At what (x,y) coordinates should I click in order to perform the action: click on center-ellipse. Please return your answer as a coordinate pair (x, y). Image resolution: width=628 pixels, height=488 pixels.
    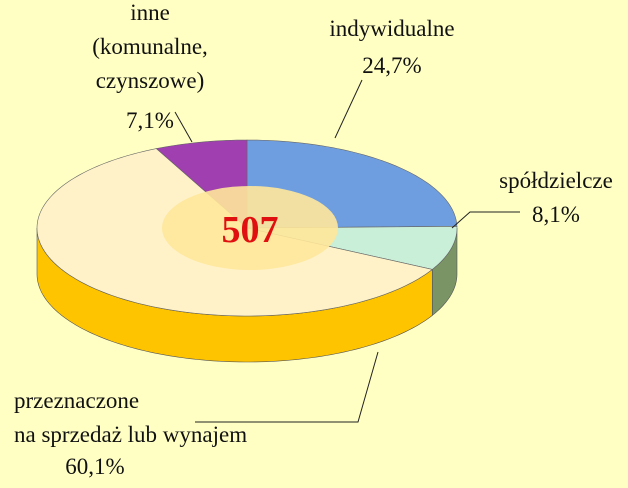
    Looking at the image, I should click on (250, 228).